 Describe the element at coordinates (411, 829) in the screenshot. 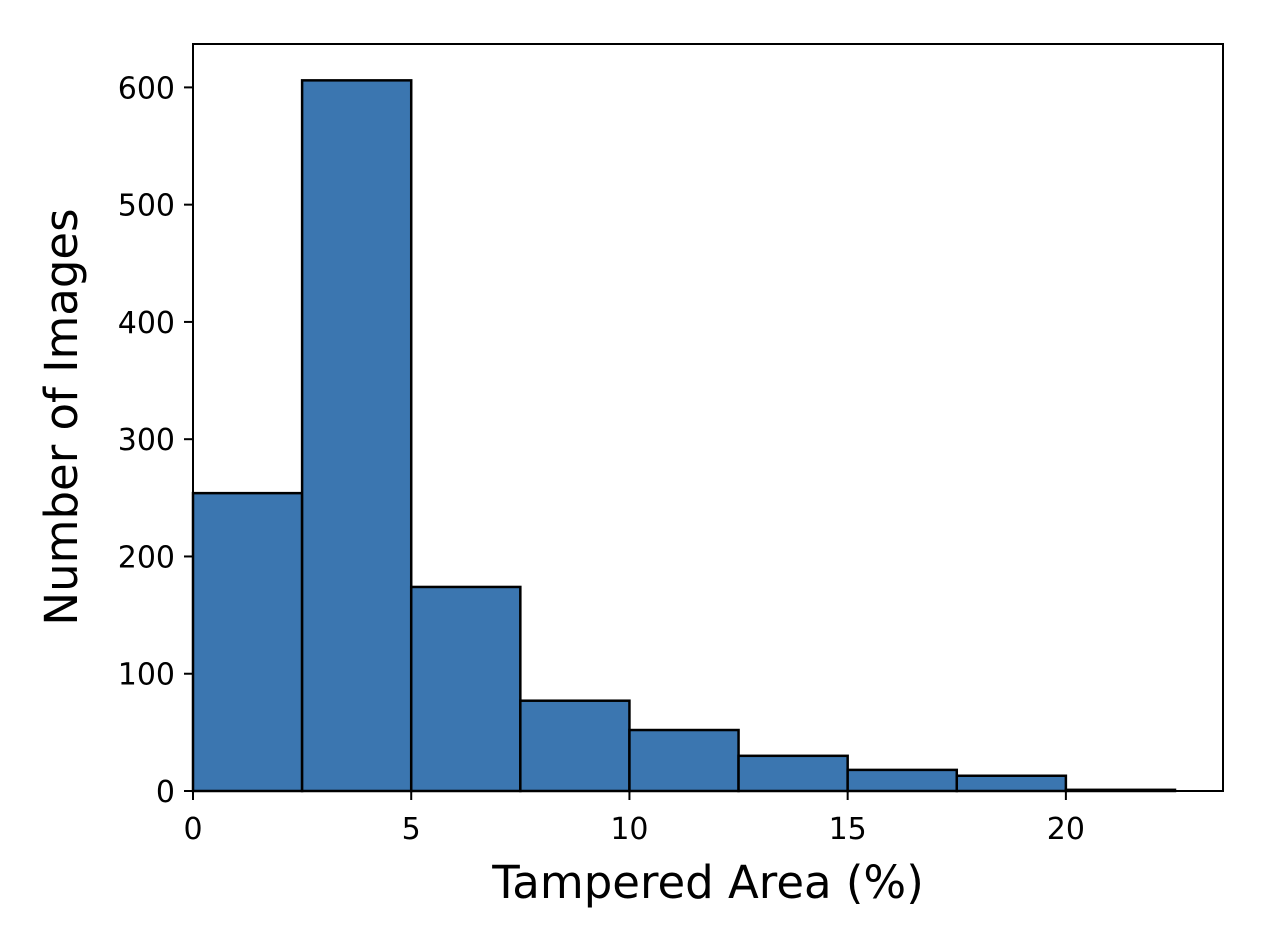

I see `x-tick-label: 5` at that location.